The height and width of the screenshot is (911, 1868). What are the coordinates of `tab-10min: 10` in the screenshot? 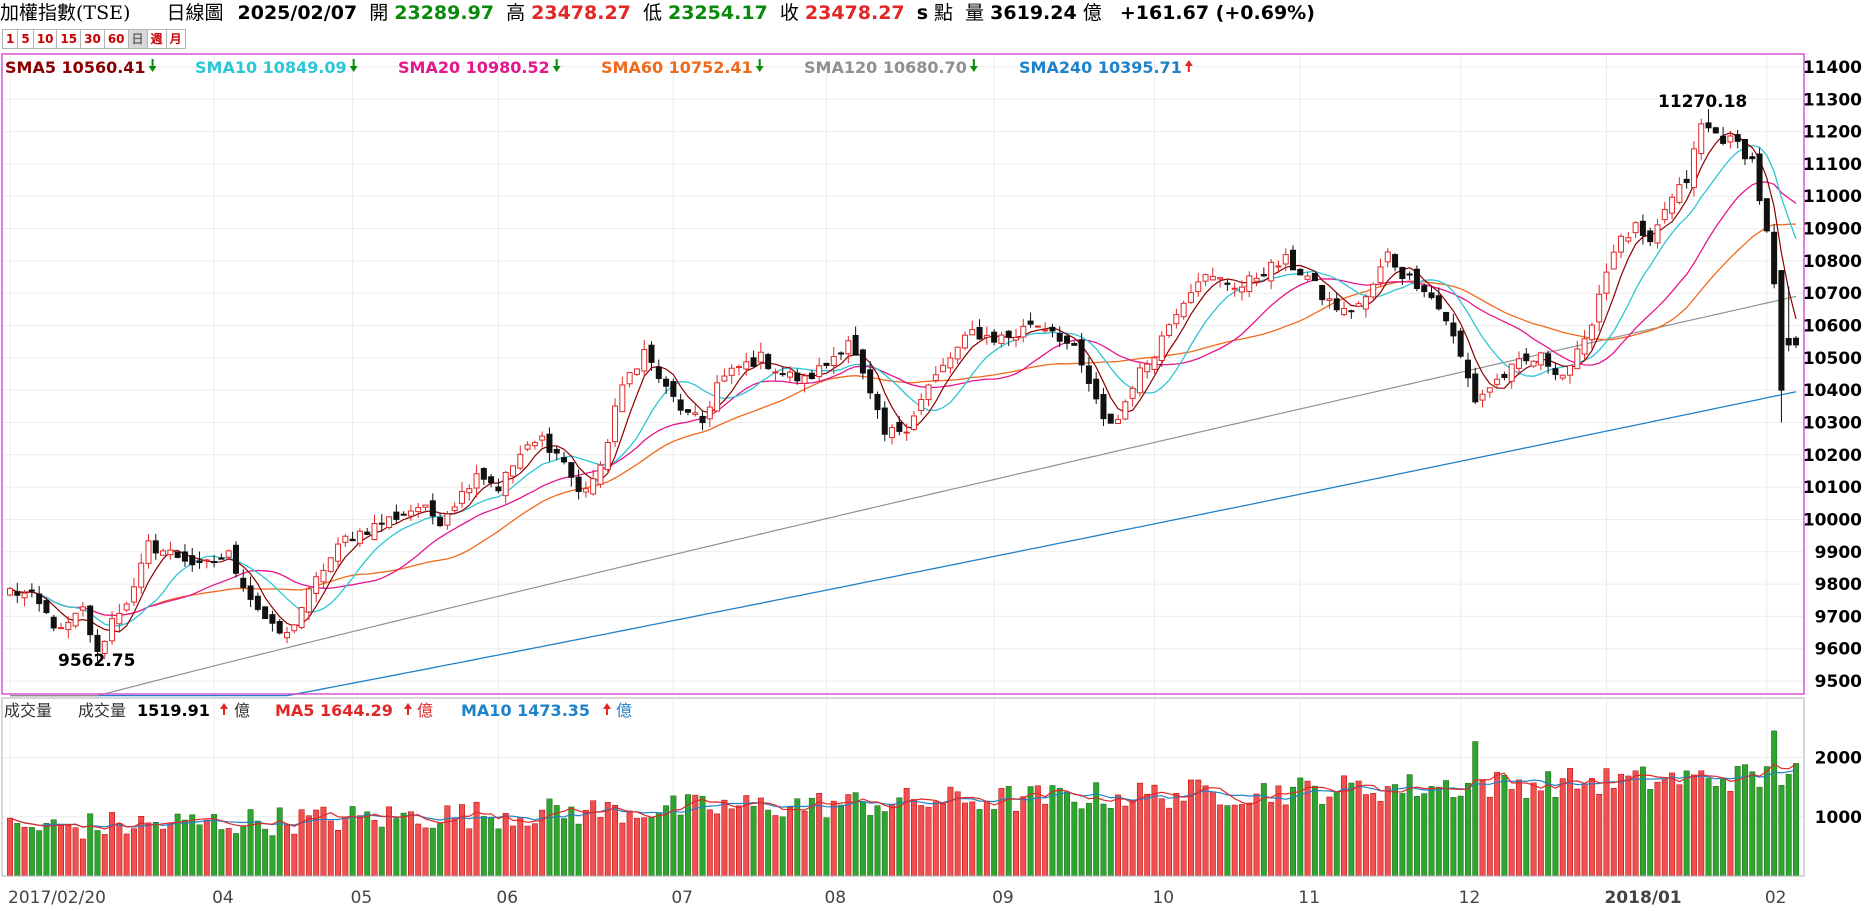 It's located at (45, 39).